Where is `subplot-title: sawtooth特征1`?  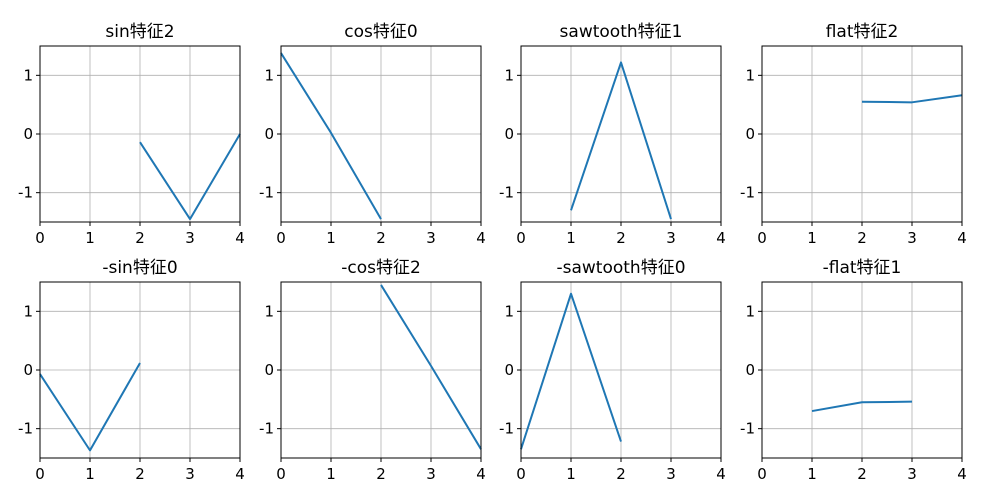
subplot-title: sawtooth特征1 is located at coordinates (621, 32).